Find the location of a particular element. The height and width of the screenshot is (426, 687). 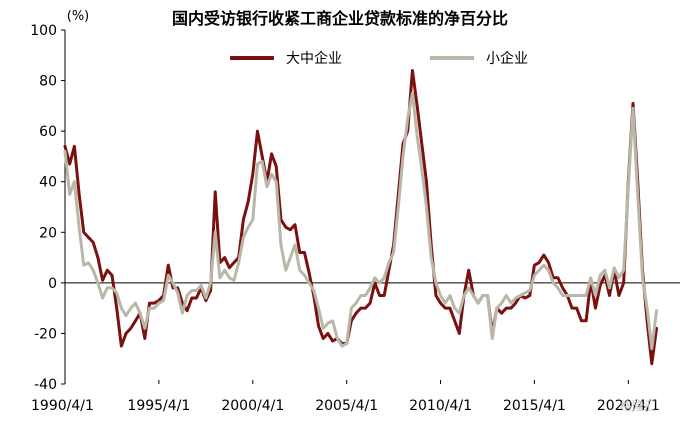

y-tick-label: 60 is located at coordinates (48, 132).